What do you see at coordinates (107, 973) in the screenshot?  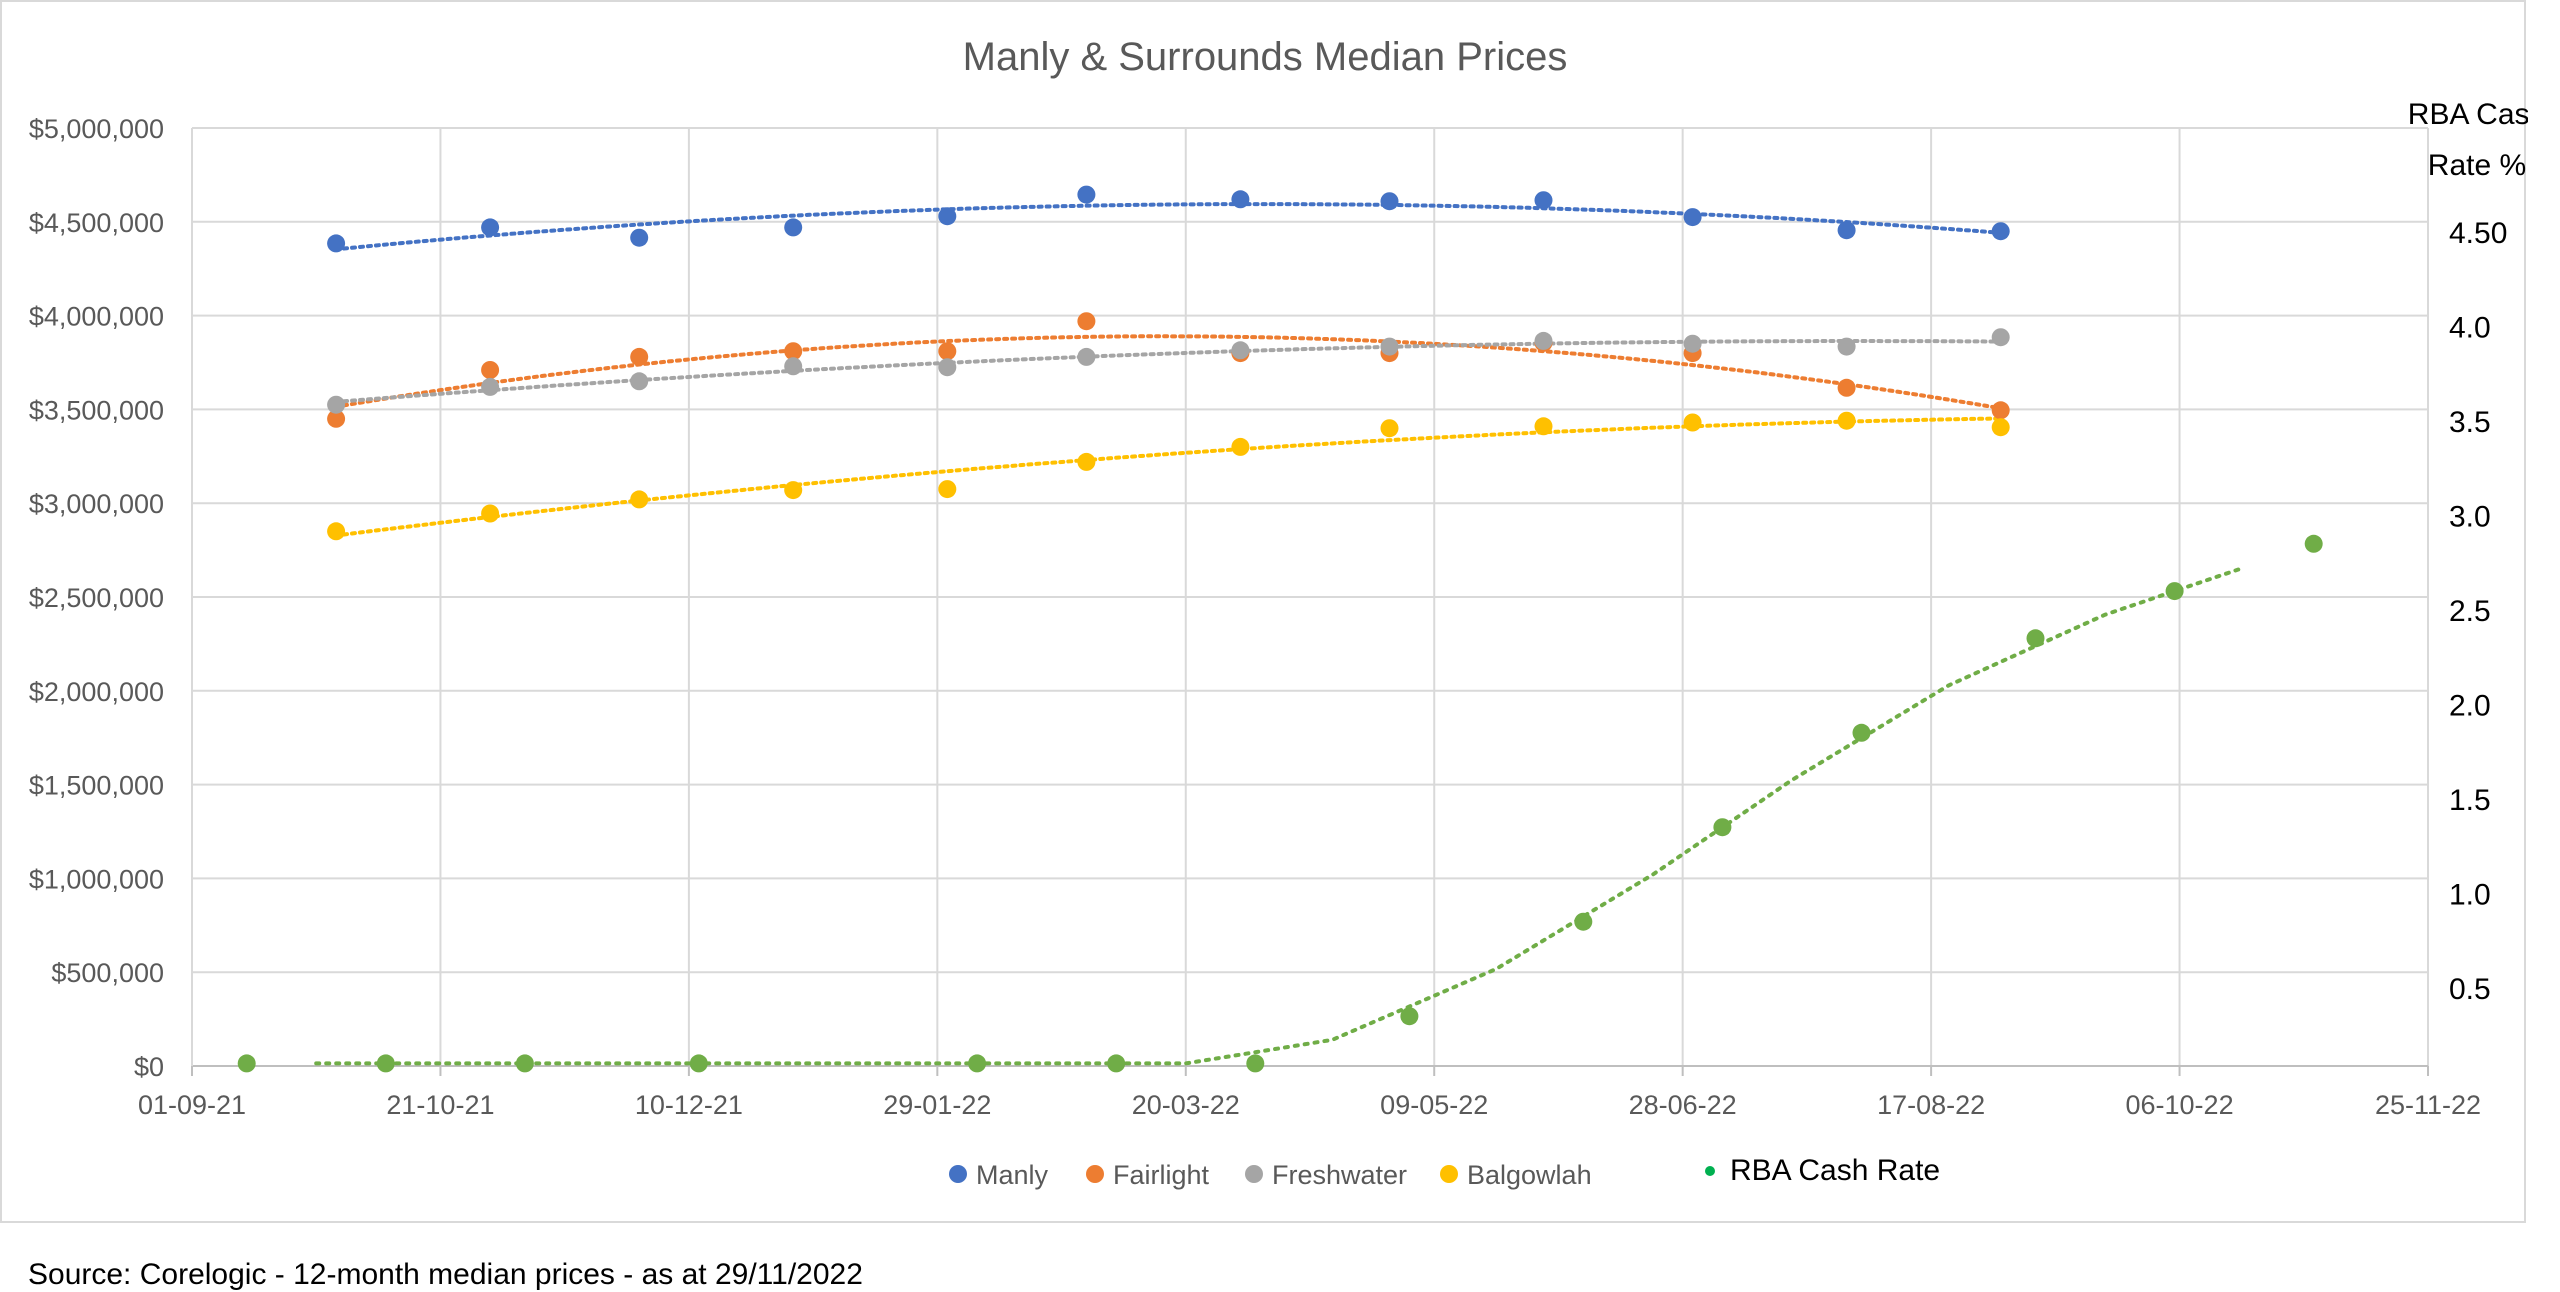 I see `y-tick-label: $500,000` at bounding box center [107, 973].